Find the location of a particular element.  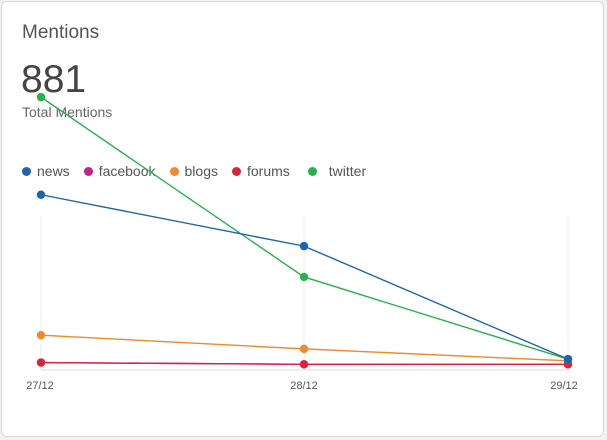

total-mentions-value: 881 is located at coordinates (54, 79).